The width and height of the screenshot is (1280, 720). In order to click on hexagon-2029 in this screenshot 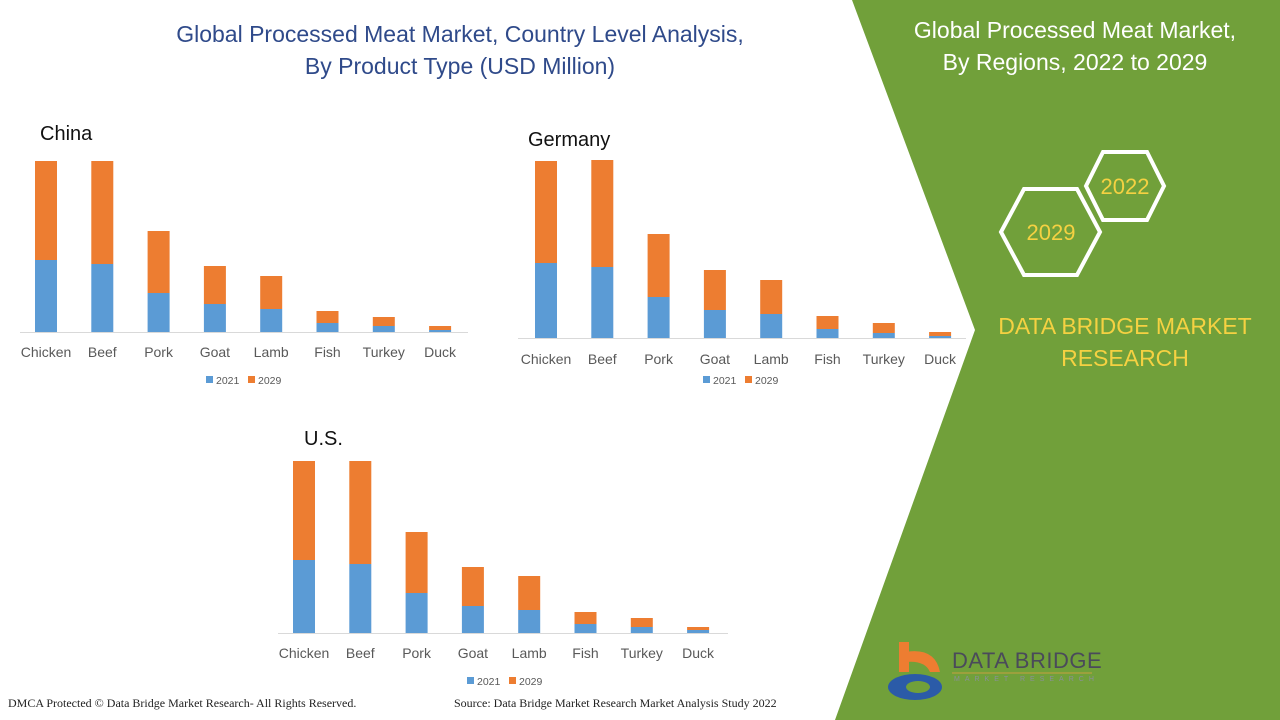, I will do `click(1050, 232)`.